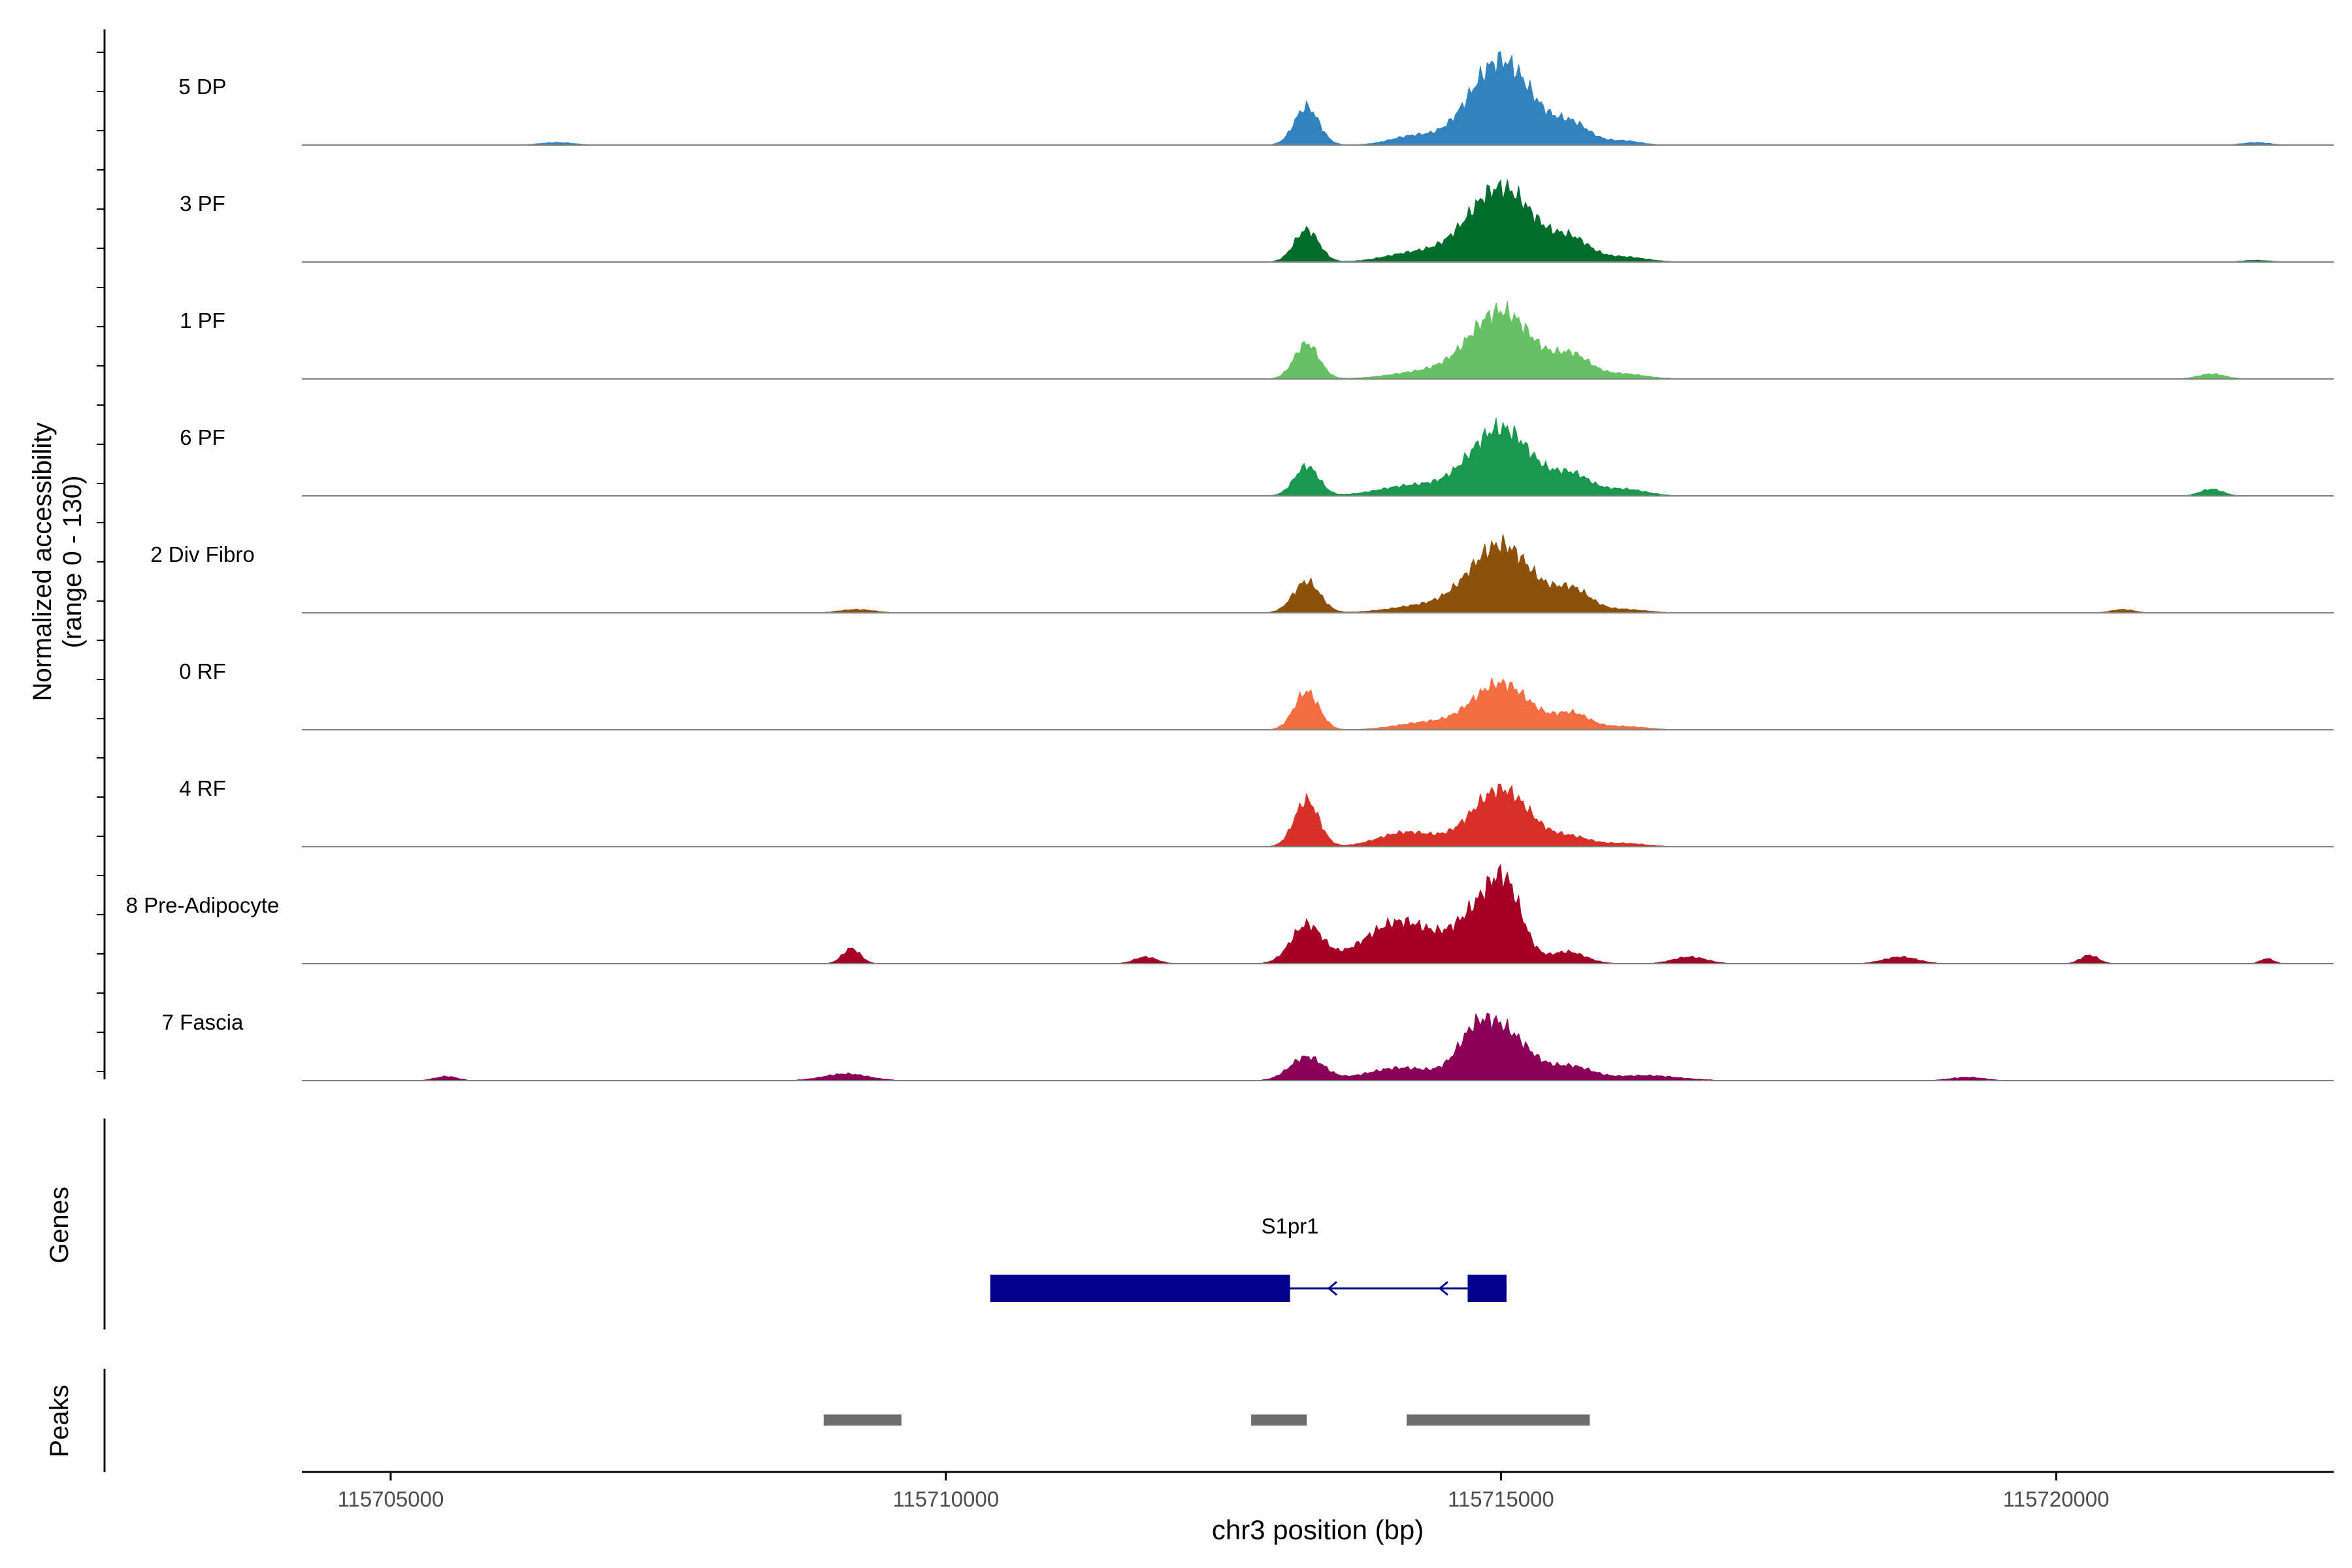  Describe the element at coordinates (1318, 1529) in the screenshot. I see `x-axis-title: chr3 position (bp)` at that location.